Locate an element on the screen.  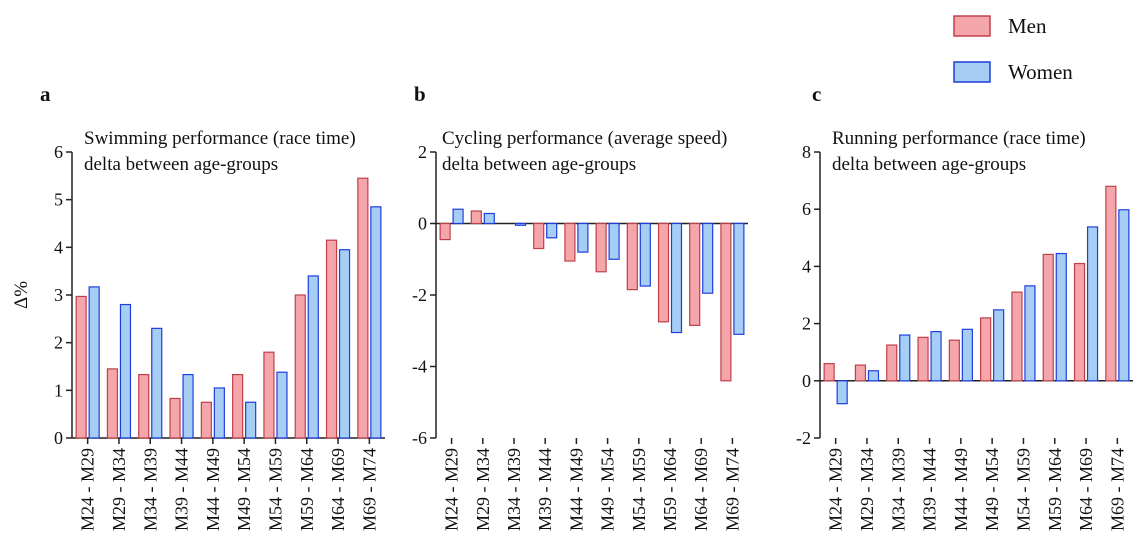
y-tick-label: 5 is located at coordinates (58, 200).